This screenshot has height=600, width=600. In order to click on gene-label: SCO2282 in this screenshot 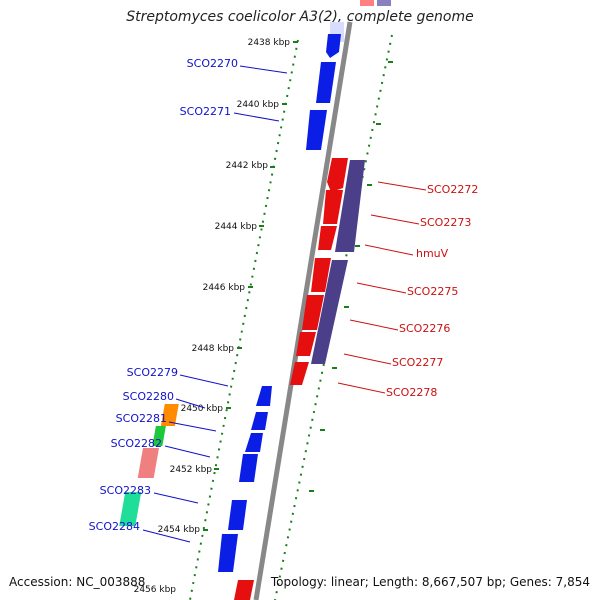, I will do `click(136, 443)`.